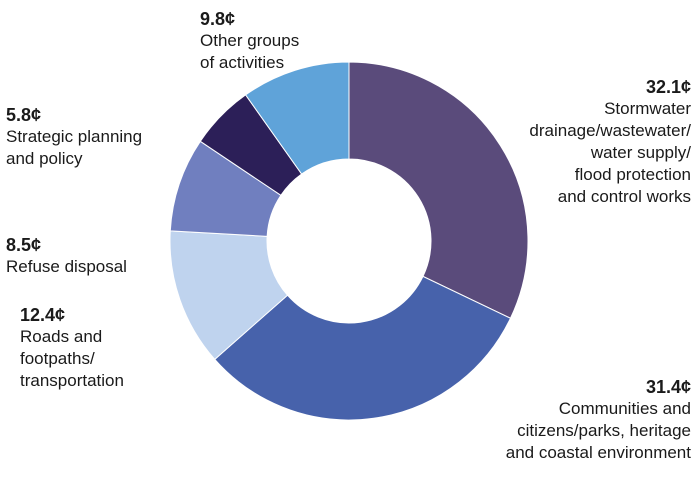  I want to click on label-other: 9.8¢ Other groups of activities, so click(249, 41).